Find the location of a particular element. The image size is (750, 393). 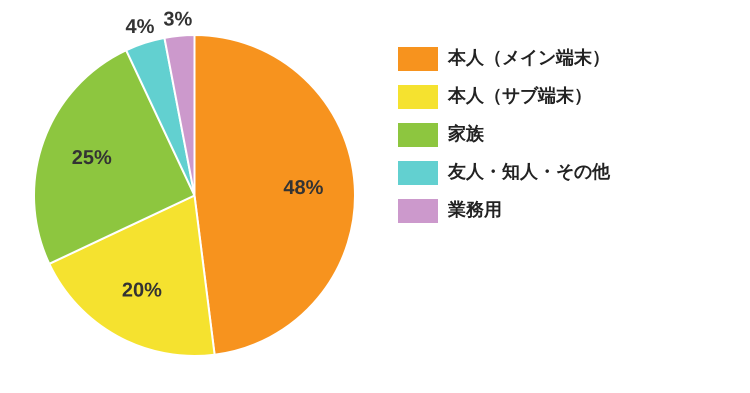

data-label: 48% is located at coordinates (303, 188).